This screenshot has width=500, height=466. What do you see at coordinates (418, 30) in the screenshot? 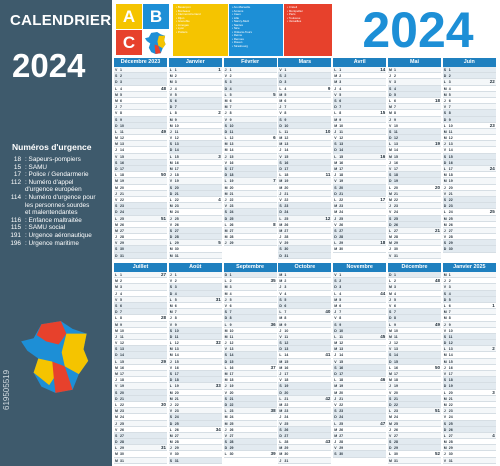
I see `header-year: 2024` at bounding box center [418, 30].